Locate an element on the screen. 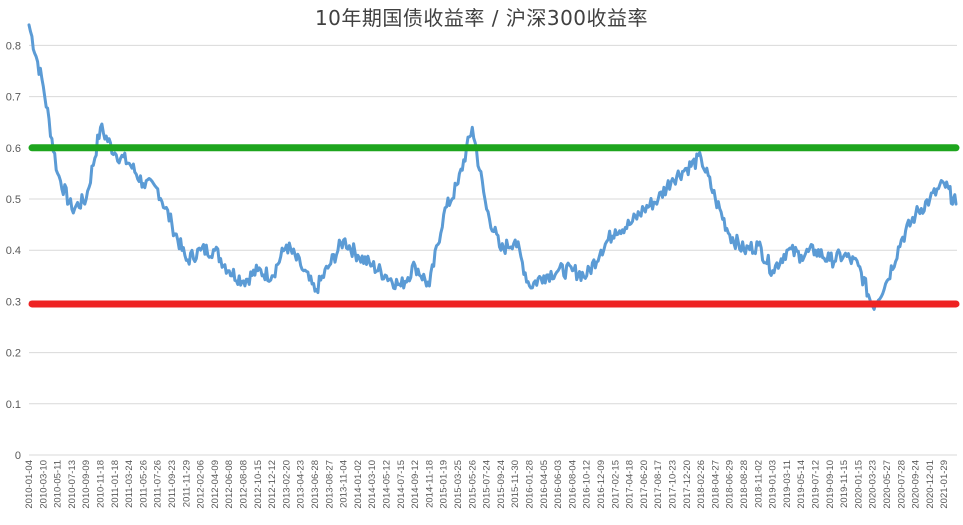 This screenshot has height=525, width=963. x-tick-label: 2016-10-12 is located at coordinates (587, 484).